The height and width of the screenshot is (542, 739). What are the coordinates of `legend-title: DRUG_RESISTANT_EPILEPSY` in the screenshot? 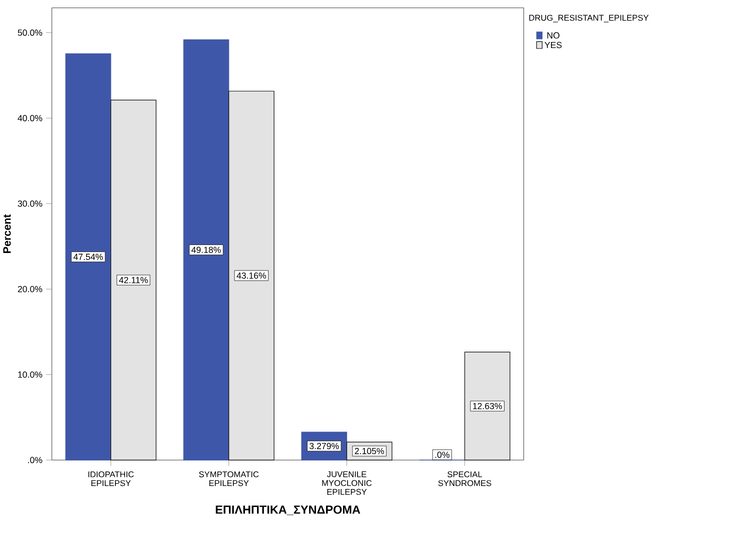 It's located at (589, 18).